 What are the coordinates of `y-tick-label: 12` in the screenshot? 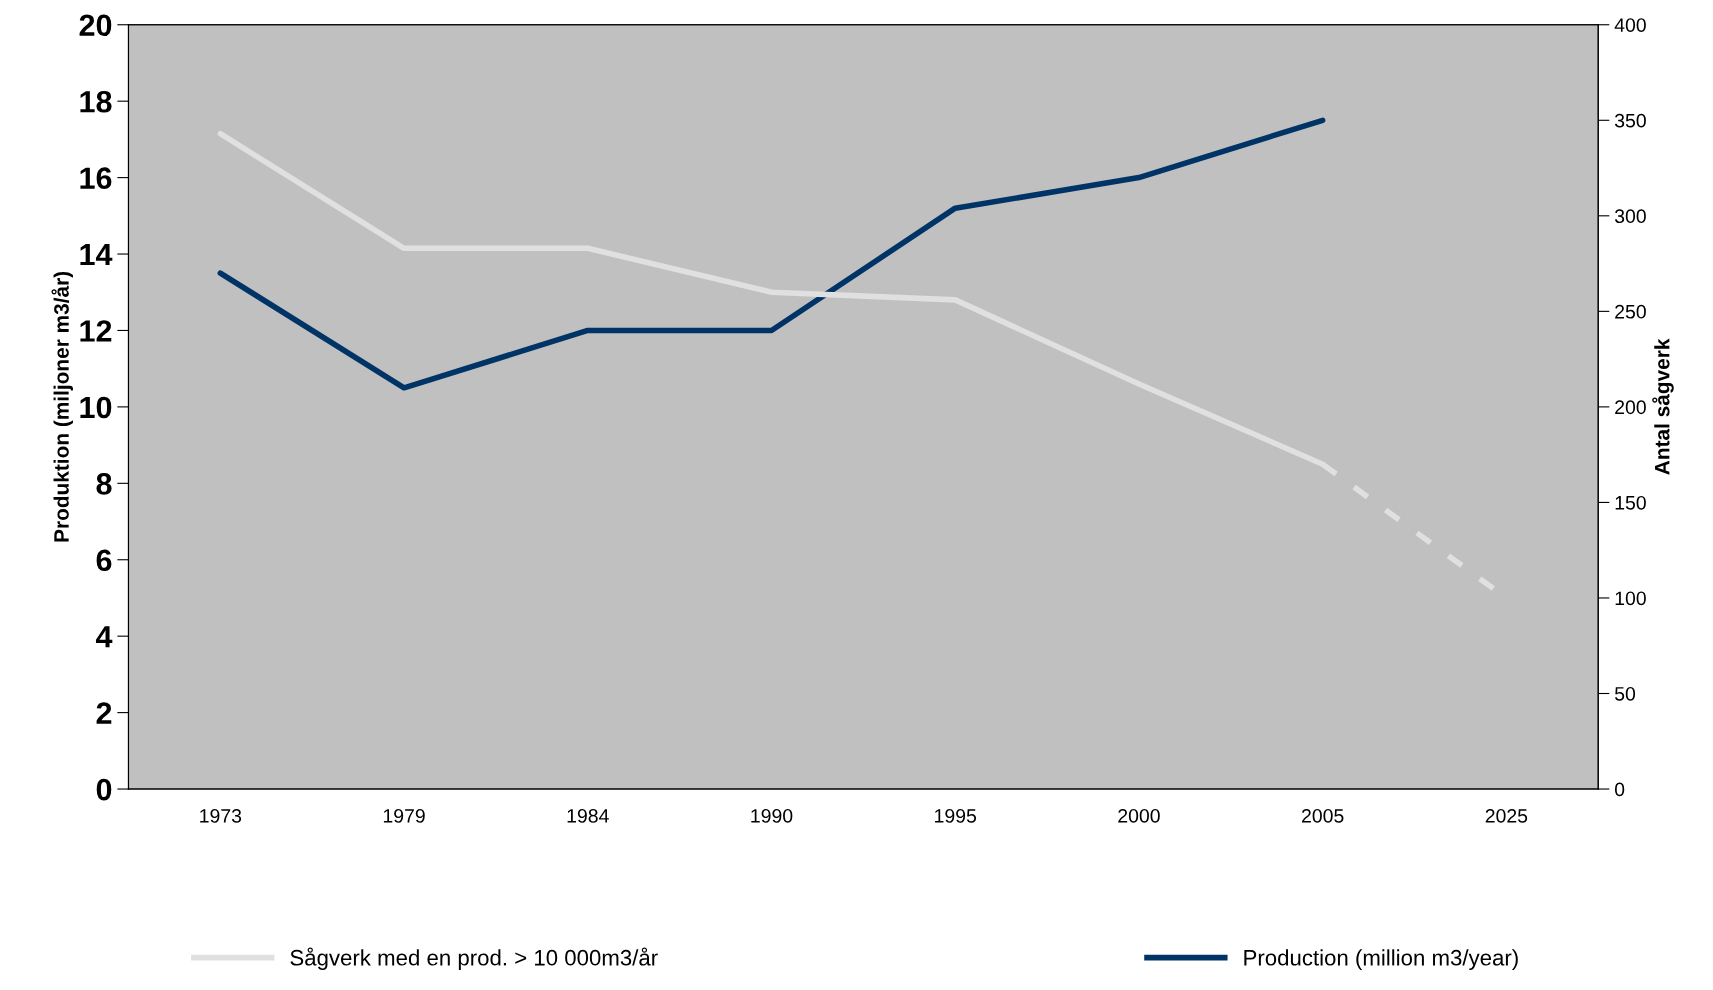 It's located at (96, 331).